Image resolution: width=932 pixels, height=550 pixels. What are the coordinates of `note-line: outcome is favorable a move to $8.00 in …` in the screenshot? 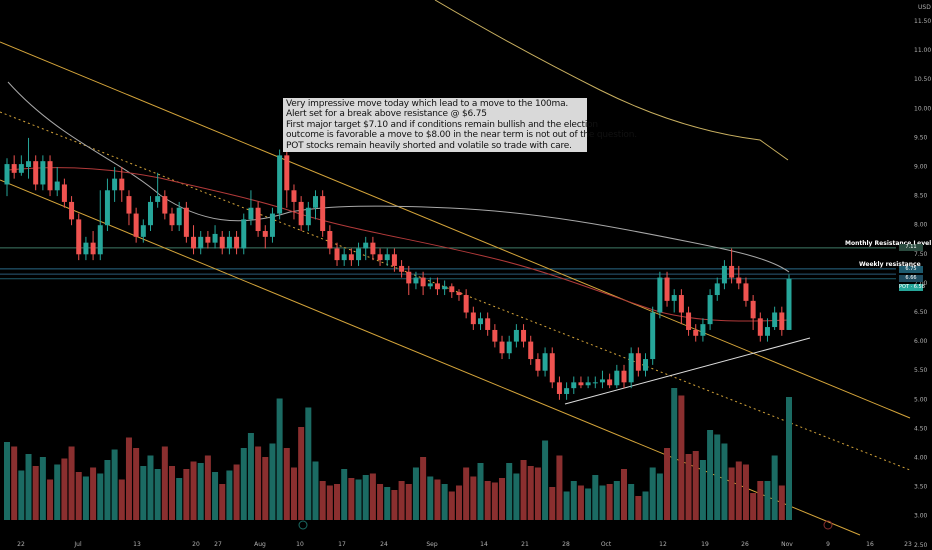 It's located at (461, 135).